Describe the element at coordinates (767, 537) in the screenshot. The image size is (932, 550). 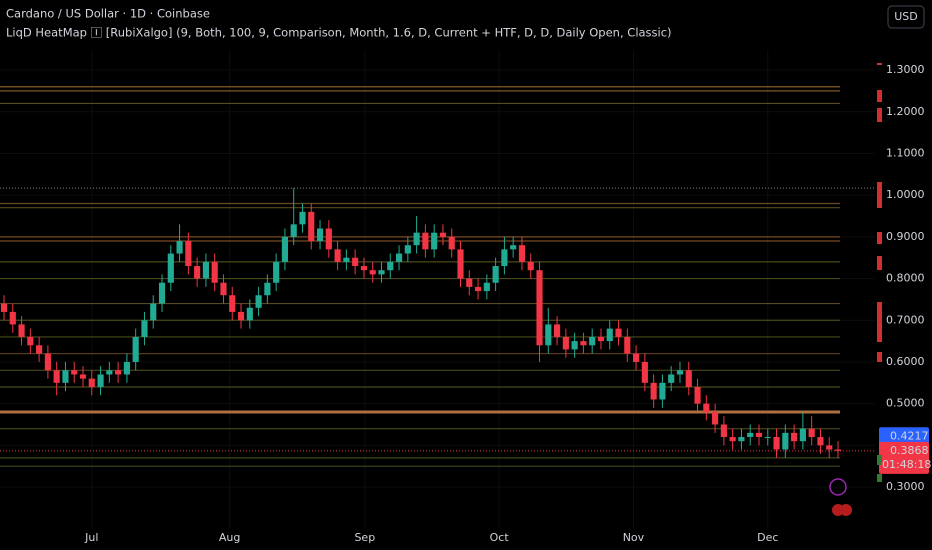
I see `x-tick-label: Dec` at that location.